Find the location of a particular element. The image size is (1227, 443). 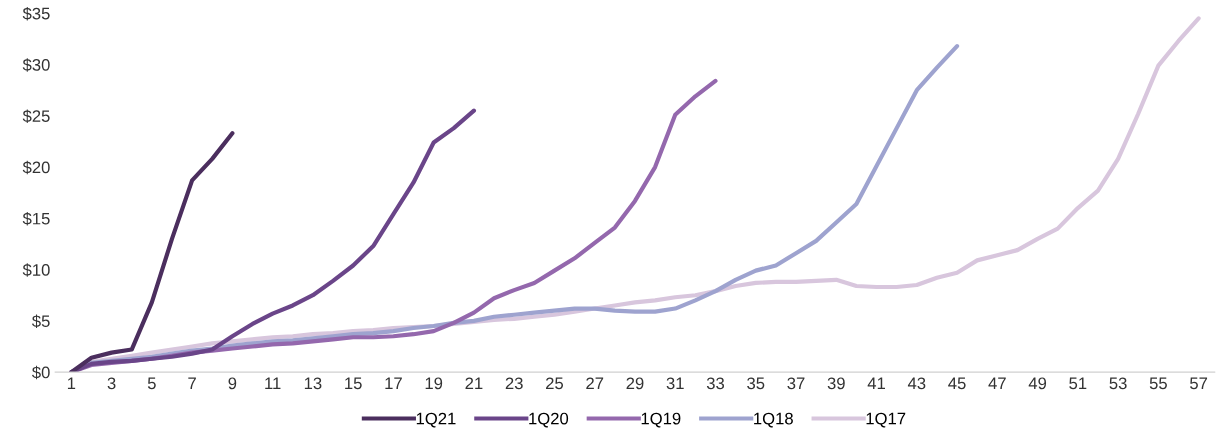

x-tick-label: 15 is located at coordinates (353, 383).